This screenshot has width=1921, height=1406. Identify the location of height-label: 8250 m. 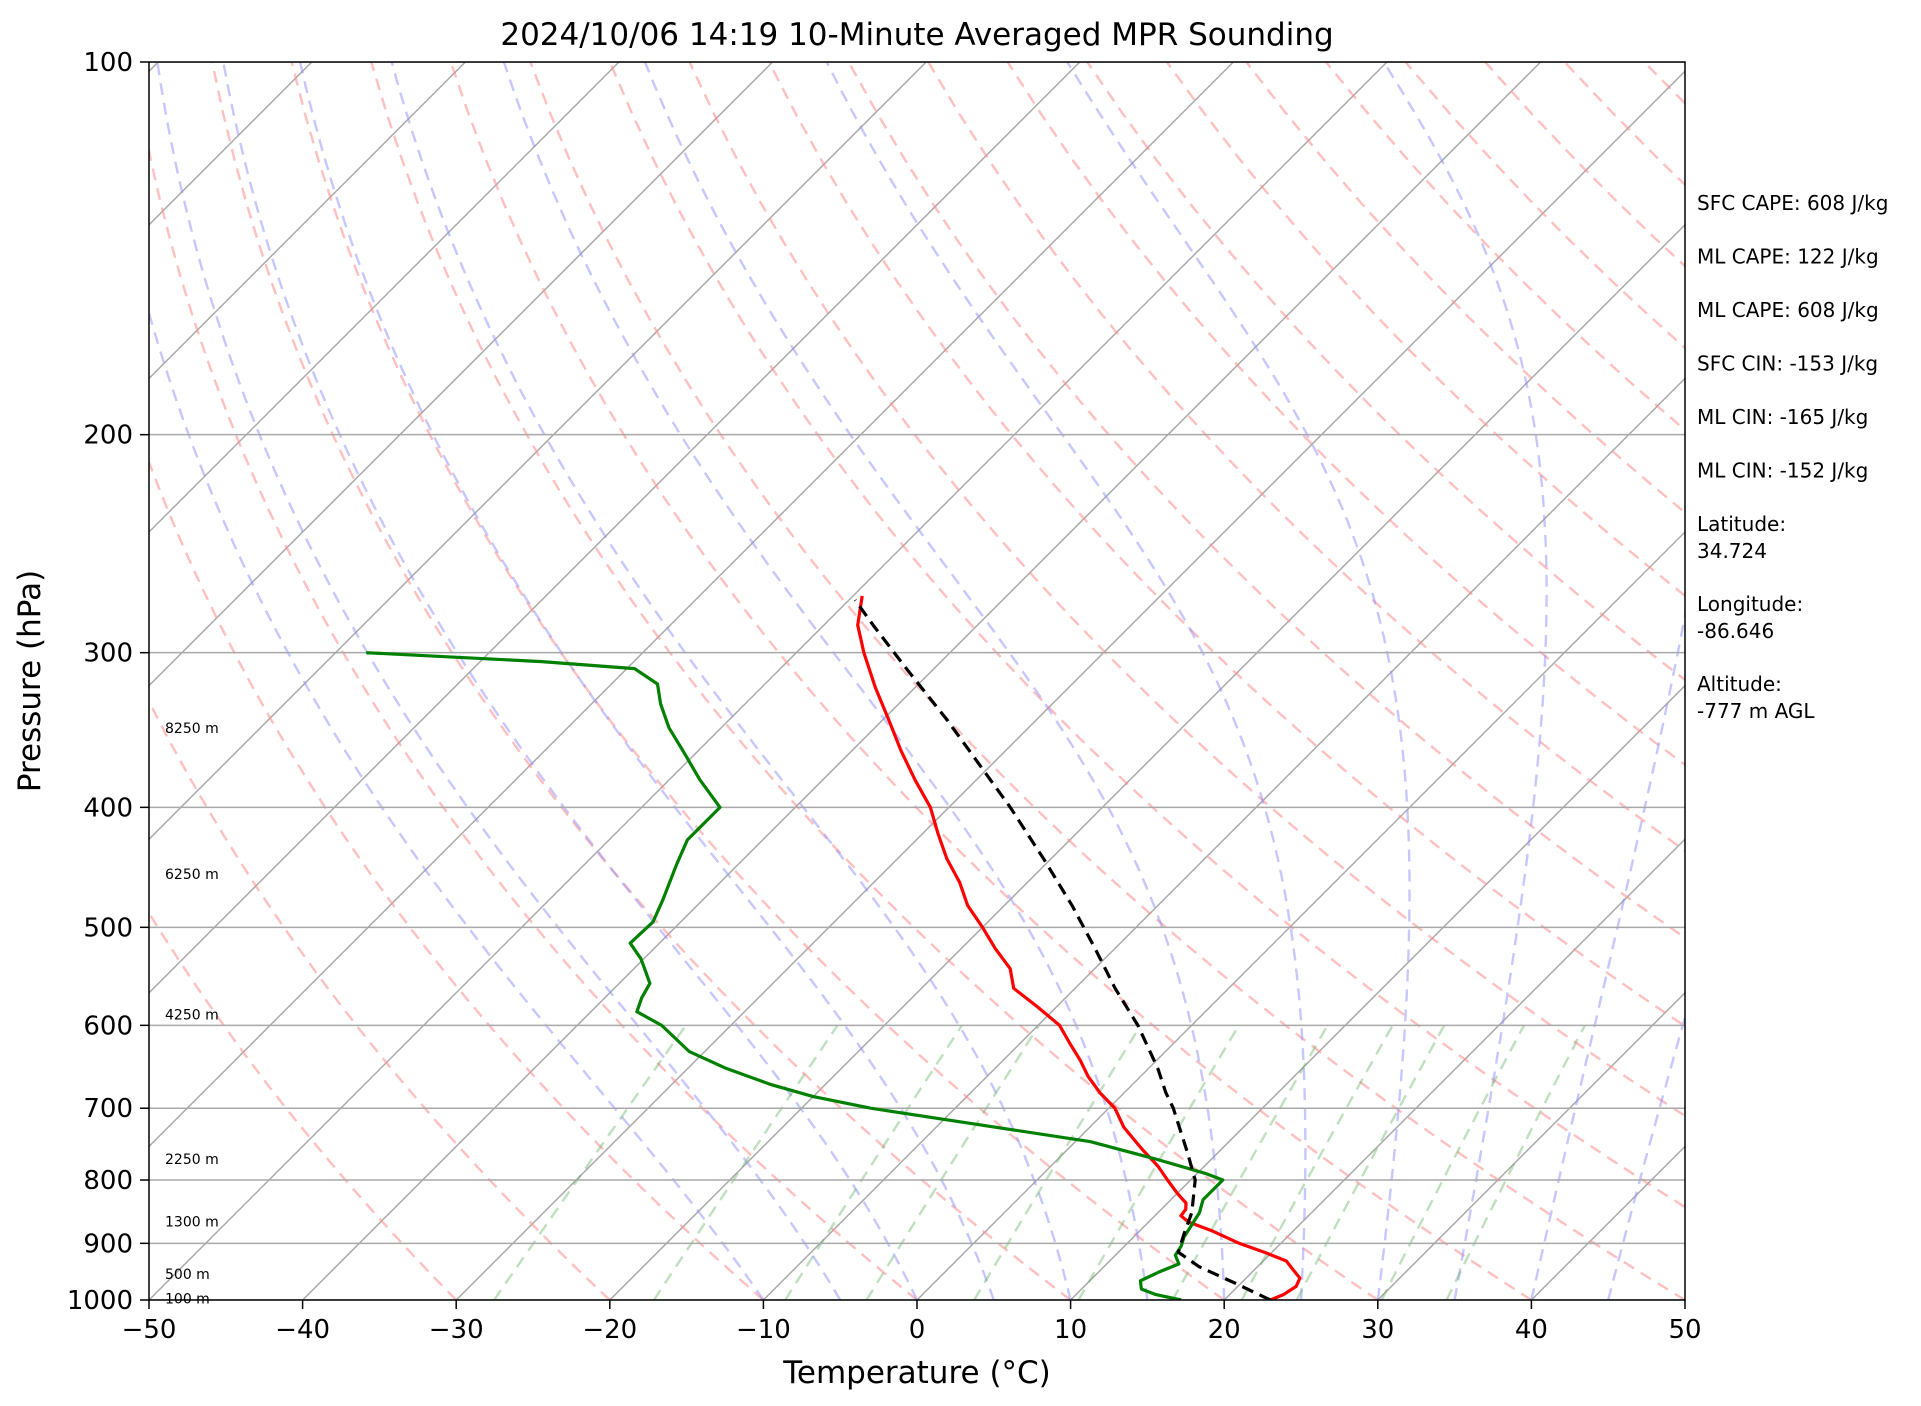
(192, 729).